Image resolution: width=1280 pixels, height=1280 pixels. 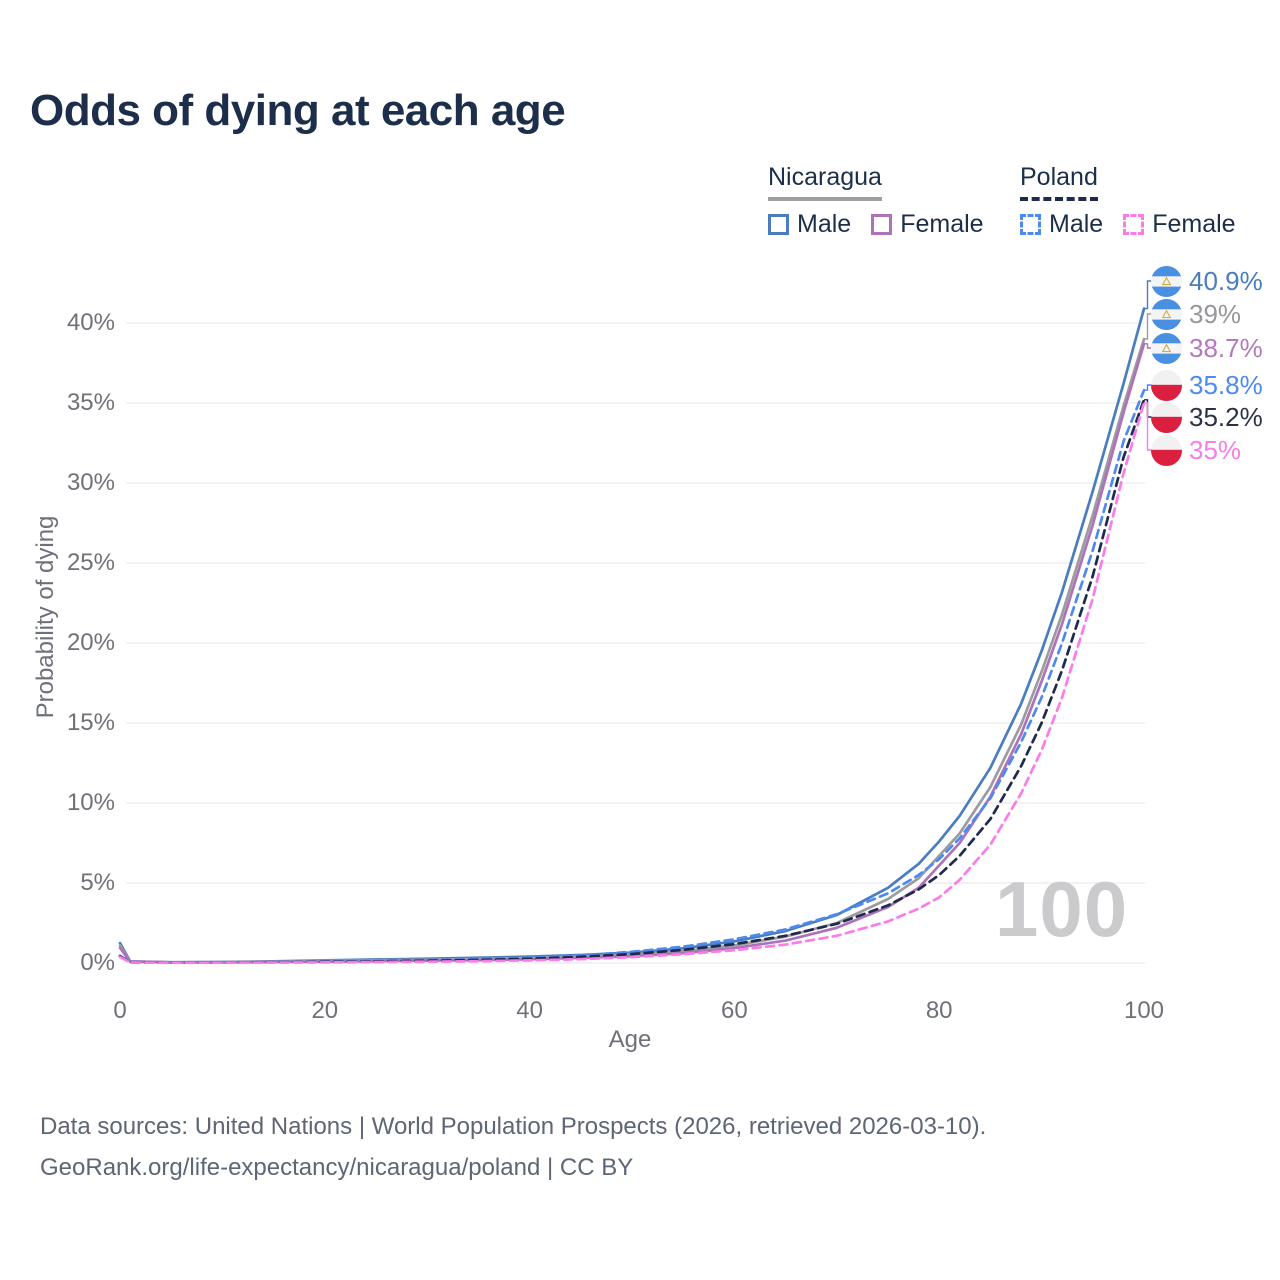 What do you see at coordinates (1144, 1010) in the screenshot?
I see `x-tick-100: 100` at bounding box center [1144, 1010].